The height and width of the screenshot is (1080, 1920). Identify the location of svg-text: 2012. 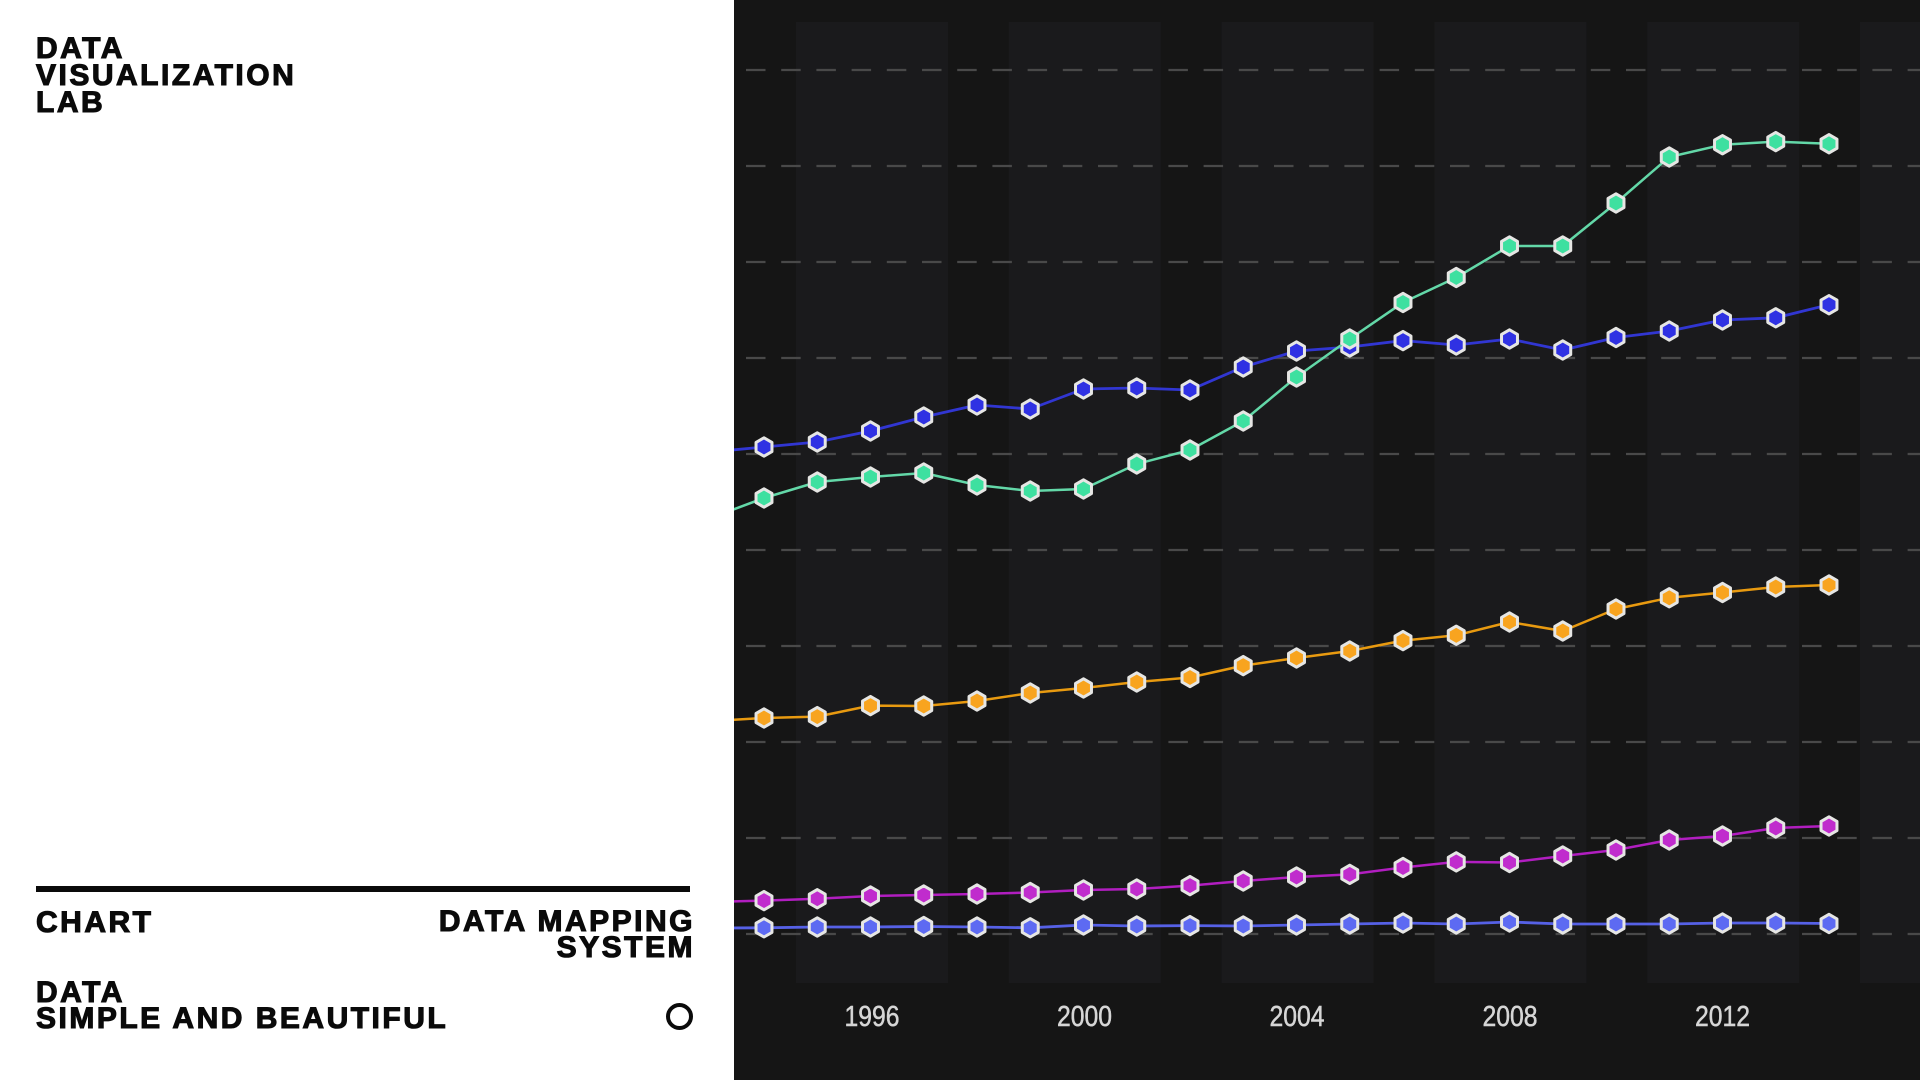
(1722, 1017).